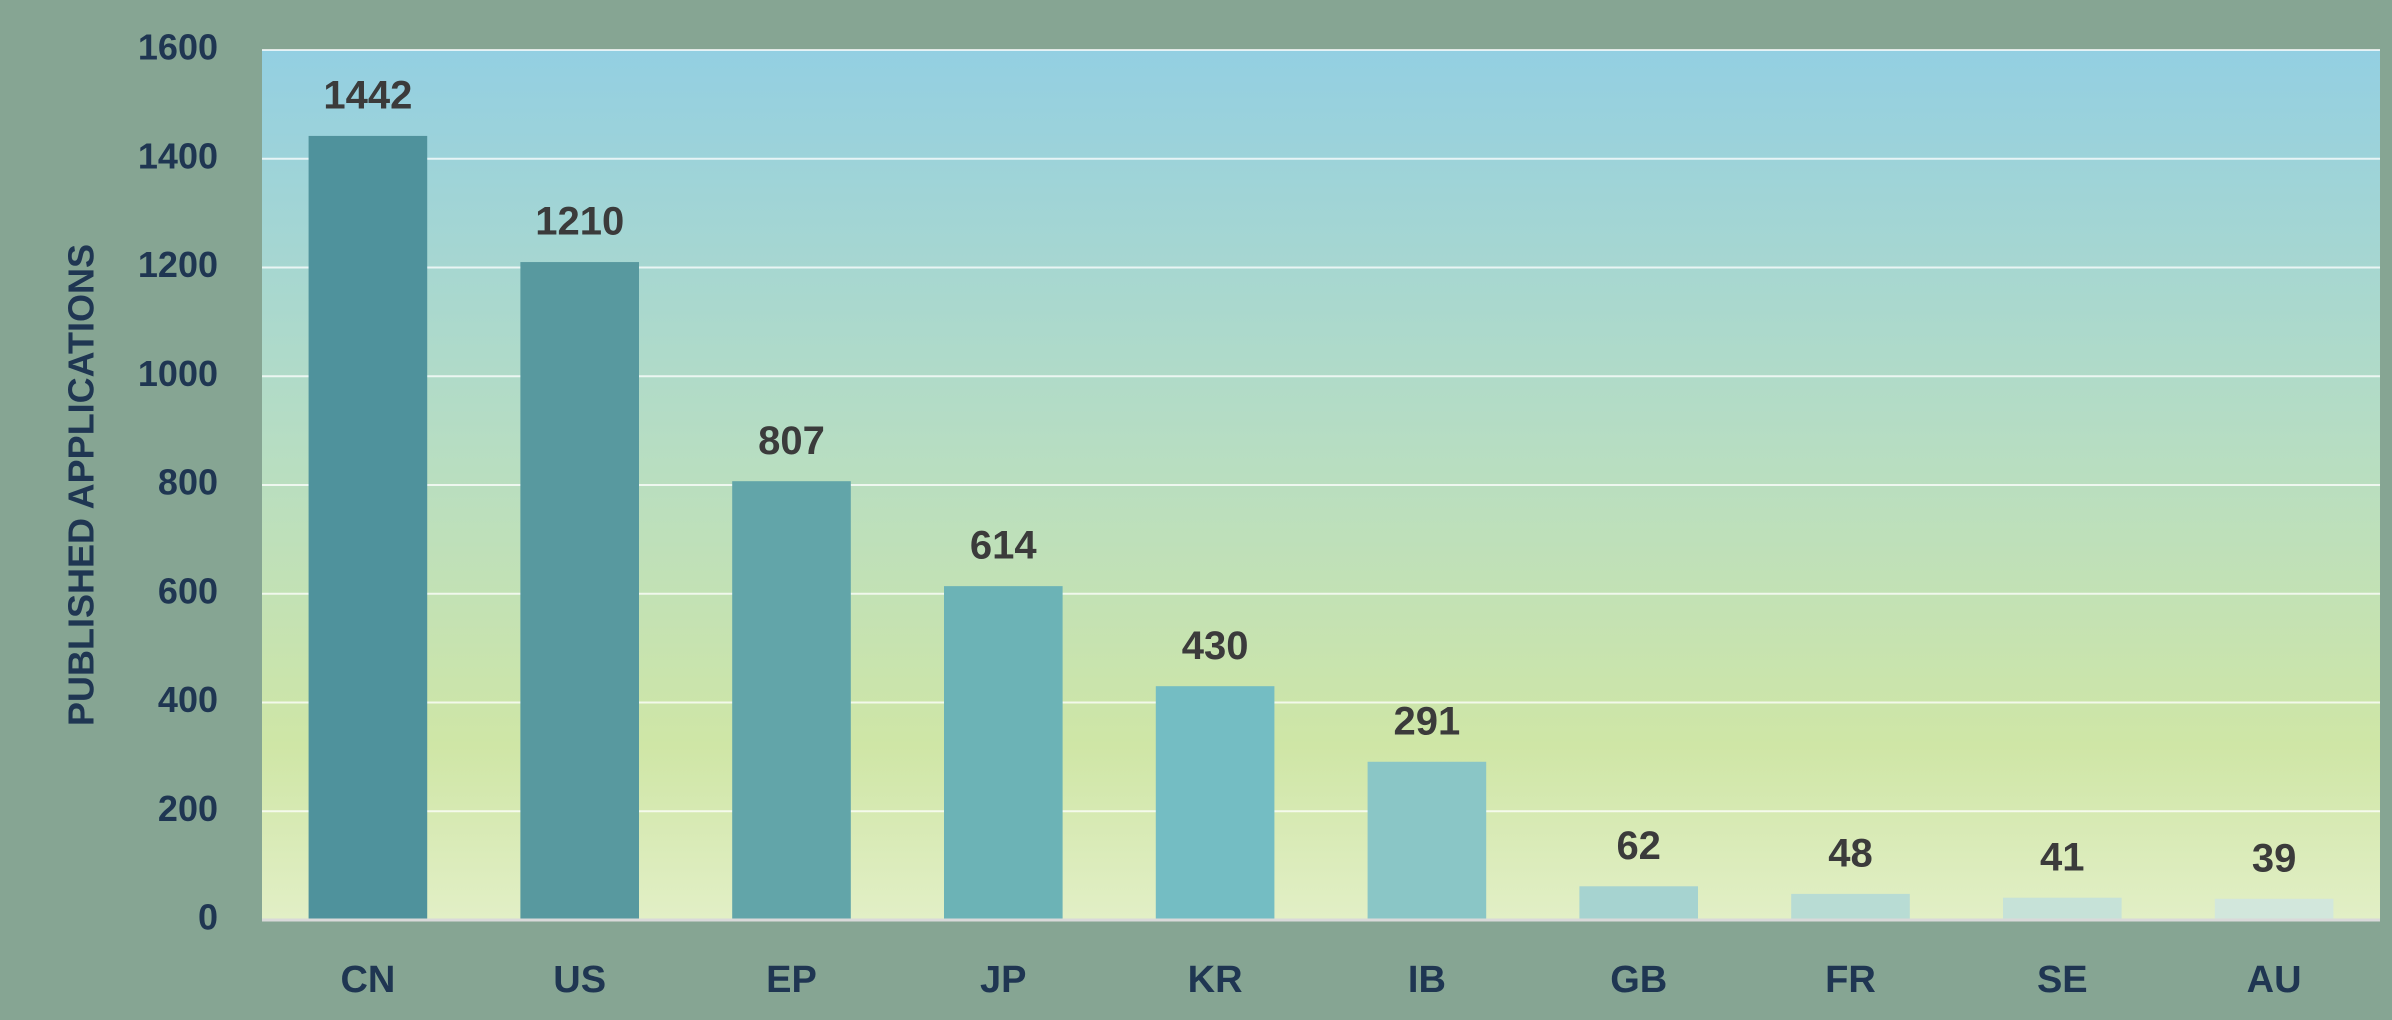 The image size is (2392, 1020). Describe the element at coordinates (178, 264) in the screenshot. I see `y-tick-label: 1200` at that location.